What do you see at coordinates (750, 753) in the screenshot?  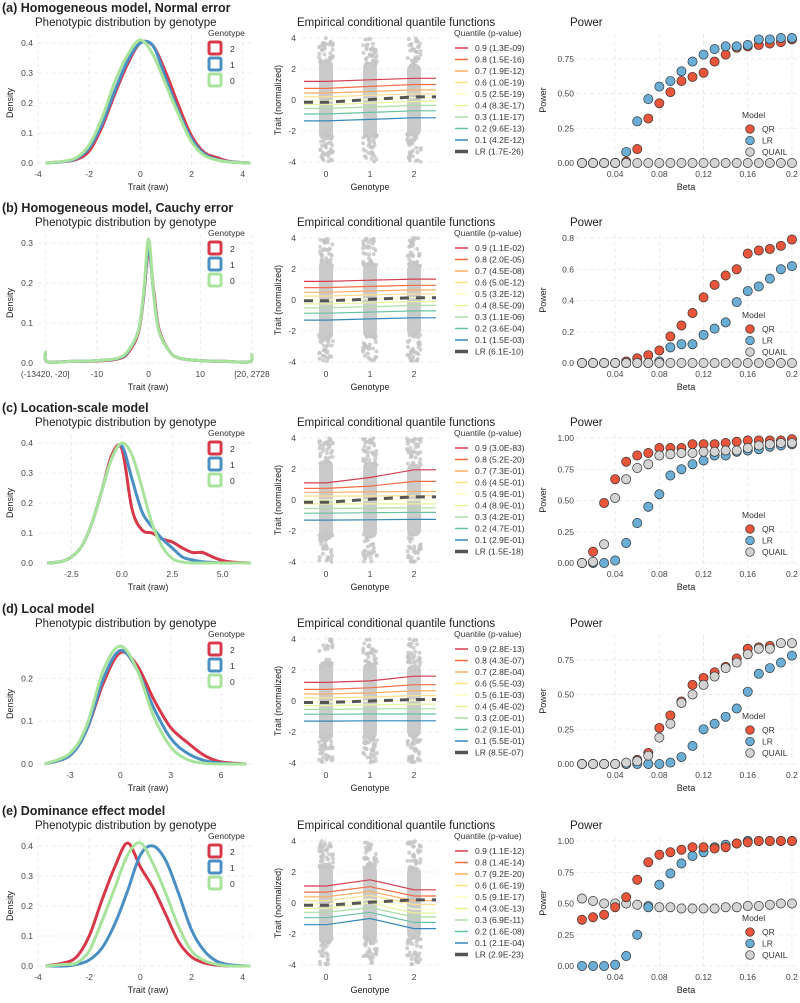 I see `legend-key-quail` at bounding box center [750, 753].